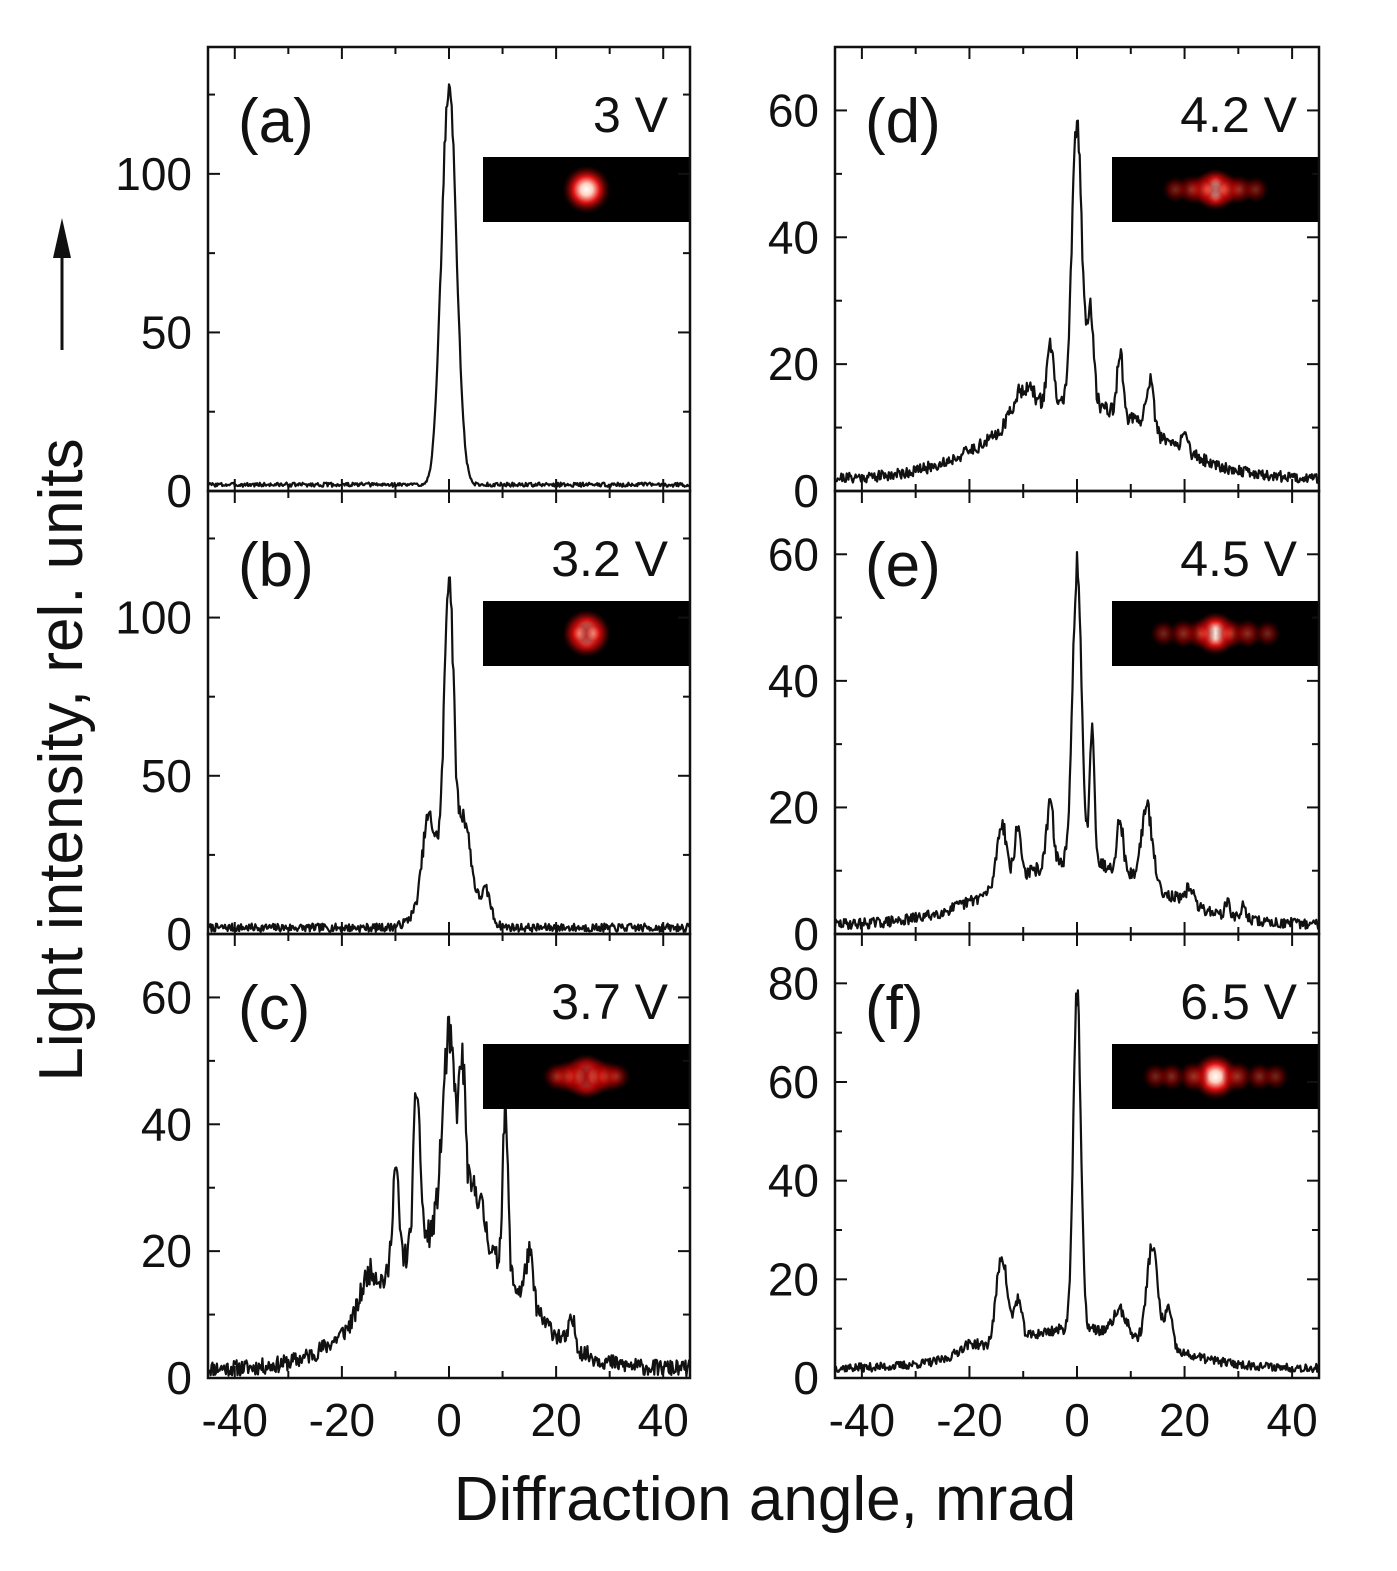 This screenshot has width=1397, height=1571. I want to click on up-arrow-icon, so click(62, 284).